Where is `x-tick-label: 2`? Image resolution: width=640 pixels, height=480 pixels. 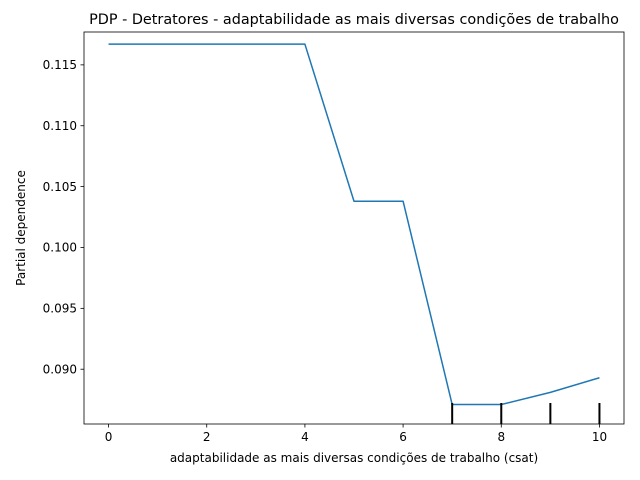 x-tick-label: 2 is located at coordinates (207, 437).